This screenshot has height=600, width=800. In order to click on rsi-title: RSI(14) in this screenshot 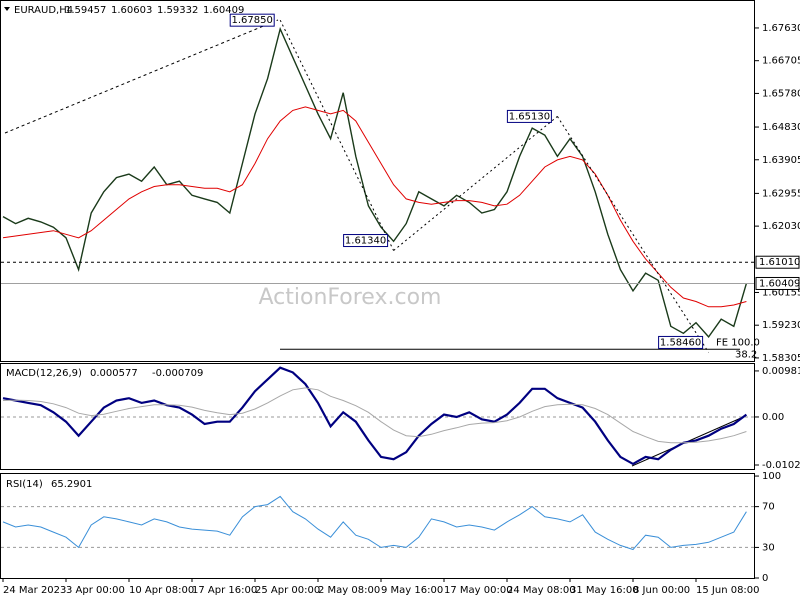, I will do `click(24, 484)`.